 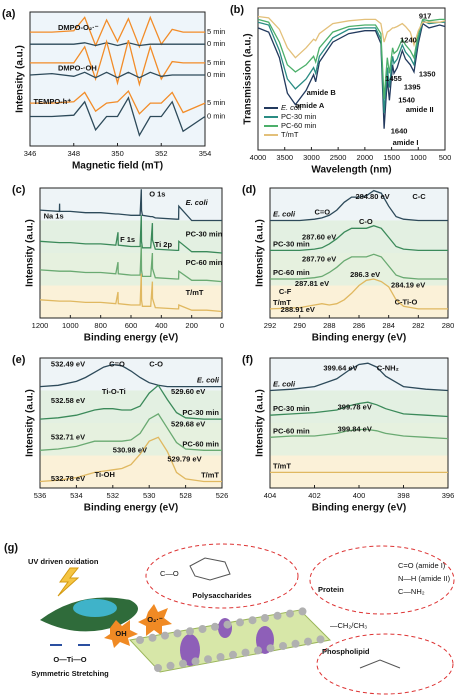 What do you see at coordinates (411, 591) in the screenshot?
I see `cnh2-label: C—NH₂` at bounding box center [411, 591].